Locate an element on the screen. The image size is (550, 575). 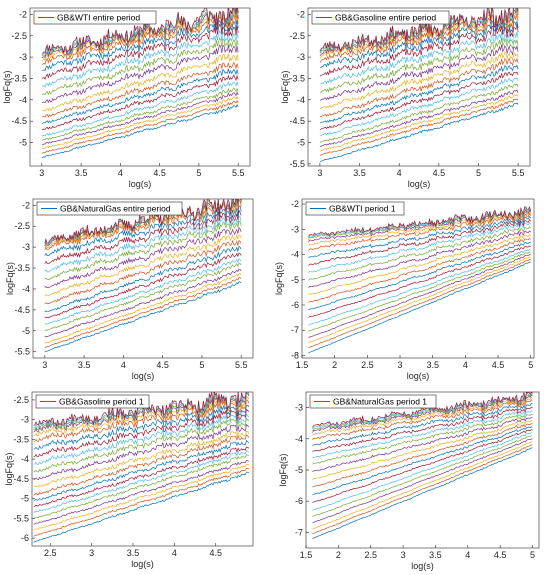
y-tick-label: -7 is located at coordinates (295, 330).